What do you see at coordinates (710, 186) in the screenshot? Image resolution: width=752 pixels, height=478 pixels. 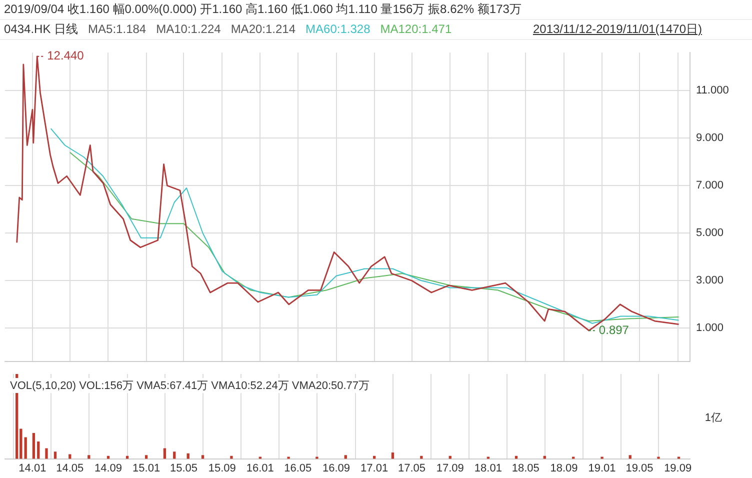 I see `y-tick-label: 7.000` at bounding box center [710, 186].